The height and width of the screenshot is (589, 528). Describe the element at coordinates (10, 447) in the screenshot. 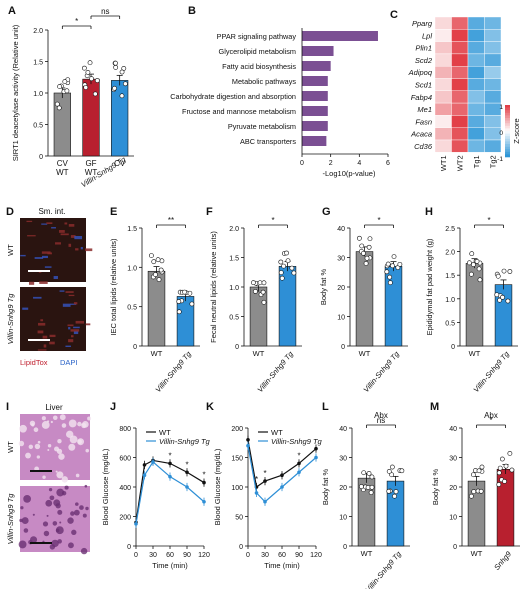

I see `row-label: WT` at that location.